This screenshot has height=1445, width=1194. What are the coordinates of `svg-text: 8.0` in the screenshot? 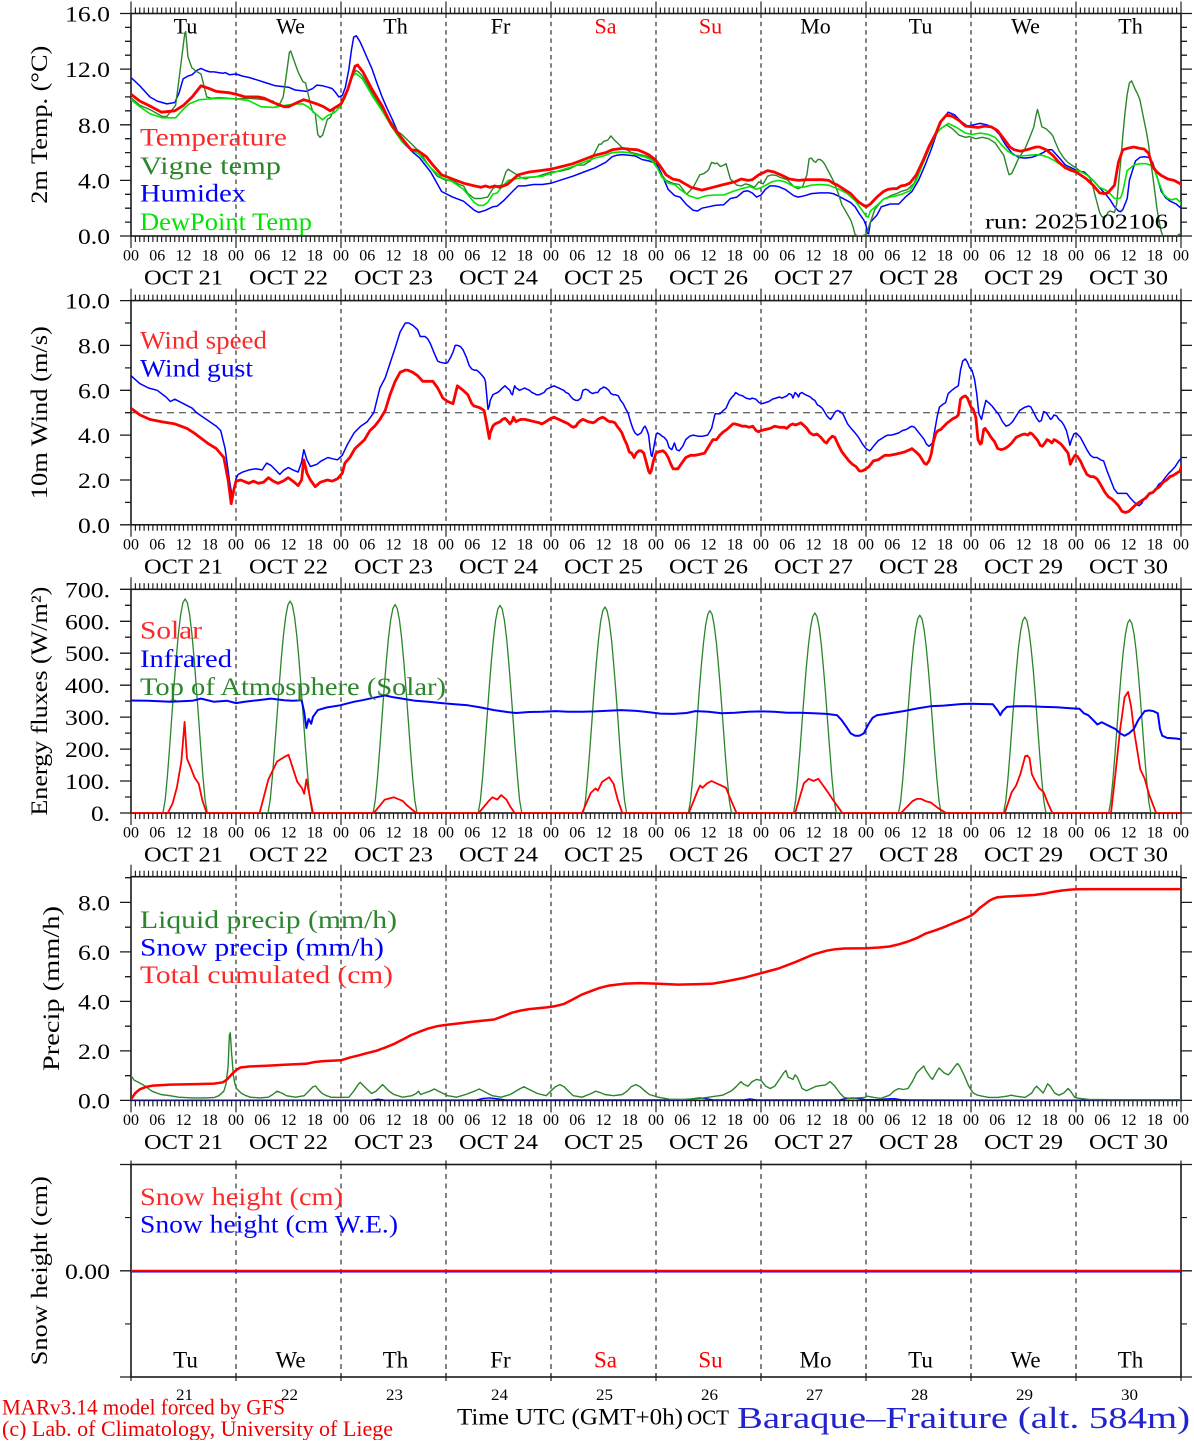 It's located at (94, 125).